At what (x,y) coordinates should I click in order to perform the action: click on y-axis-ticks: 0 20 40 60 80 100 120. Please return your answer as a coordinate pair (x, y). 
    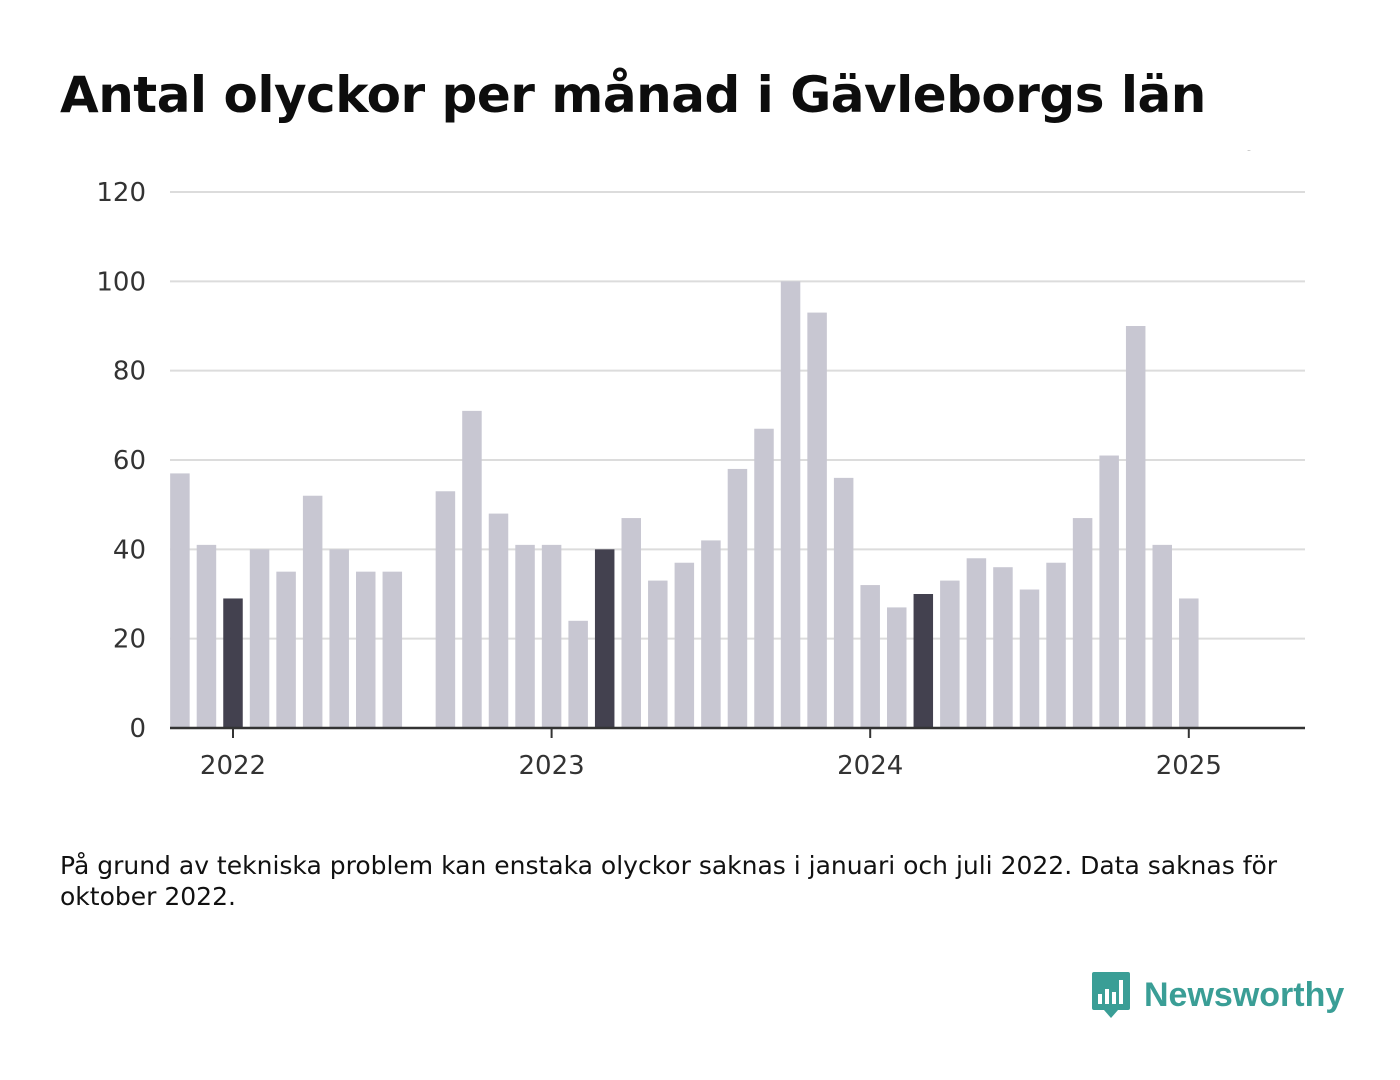
    Looking at the image, I should click on (121, 461).